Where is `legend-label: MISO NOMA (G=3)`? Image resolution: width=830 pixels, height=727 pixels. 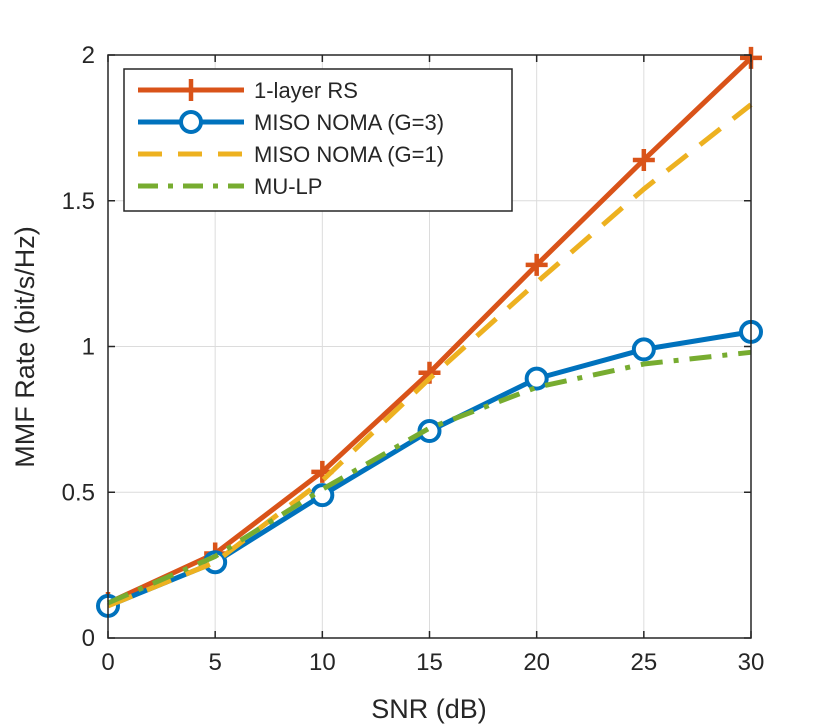
legend-label: MISO NOMA (G=3) is located at coordinates (349, 122).